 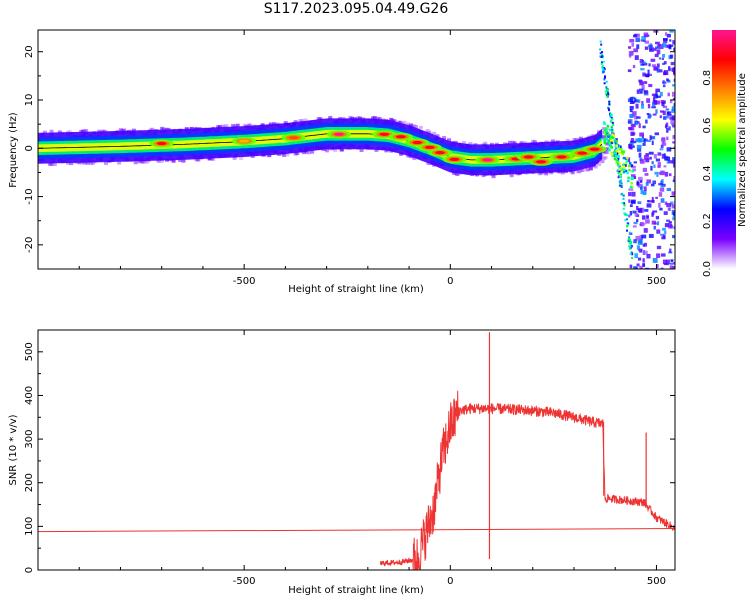 What do you see at coordinates (13, 150) in the screenshot?
I see `y-axis-label-top: Frequency (Hz)` at bounding box center [13, 150].